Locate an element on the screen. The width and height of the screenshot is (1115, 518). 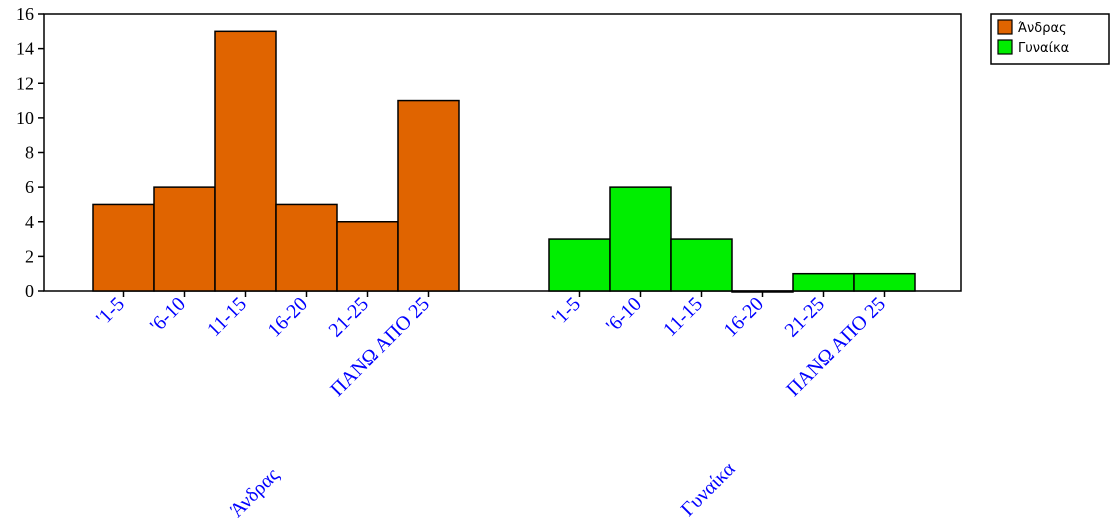
legend-label: Γυναίκα is located at coordinates (1043, 48).